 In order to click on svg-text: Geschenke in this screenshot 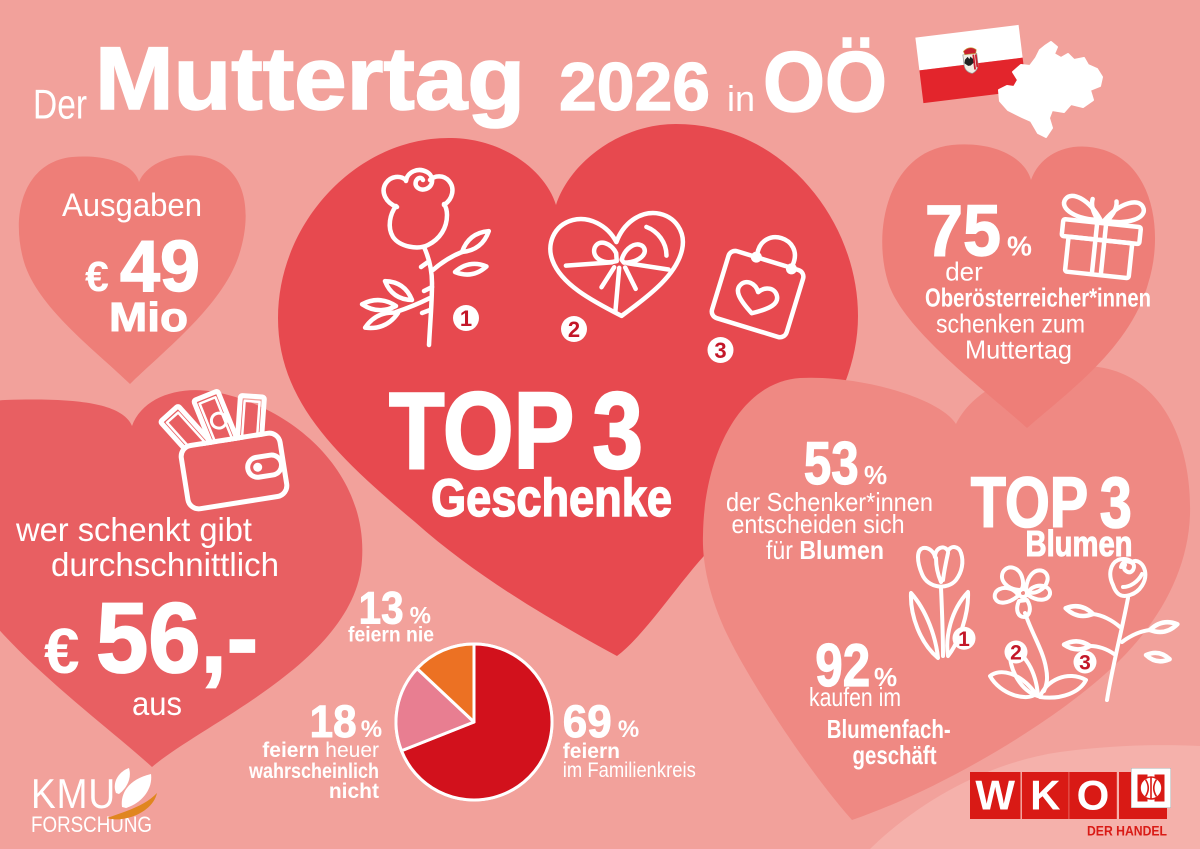, I will do `click(551, 498)`.